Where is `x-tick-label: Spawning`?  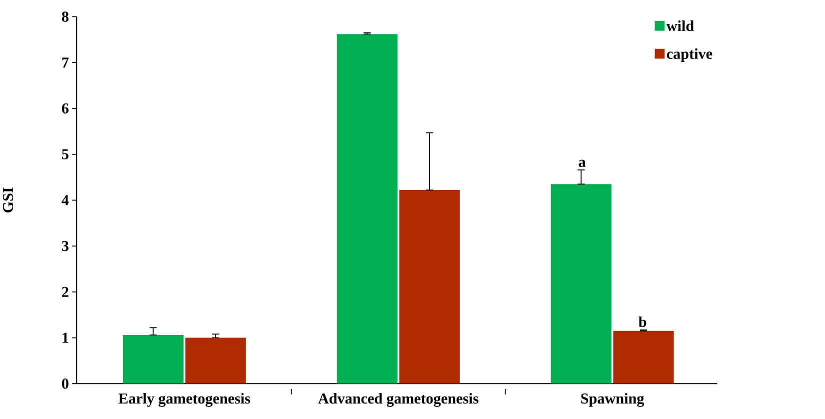
x-tick-label: Spawning is located at coordinates (612, 399).